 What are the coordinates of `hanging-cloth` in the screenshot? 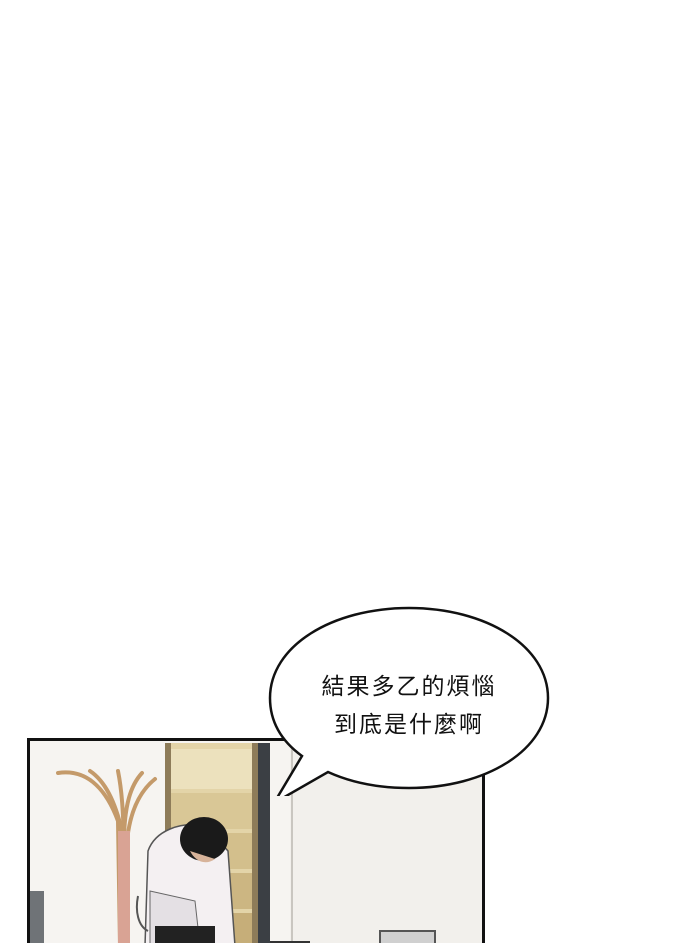 It's located at (124, 887).